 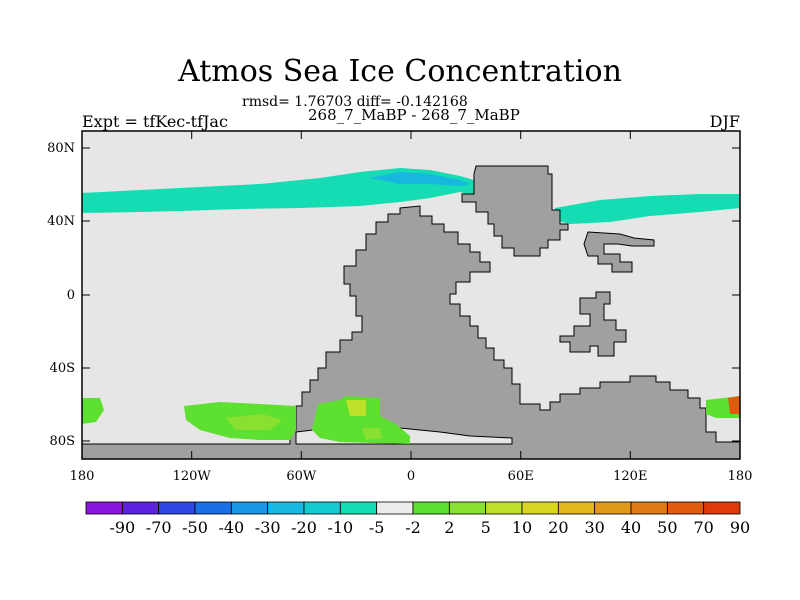 I want to click on colorbar-label: -5, so click(x=377, y=527).